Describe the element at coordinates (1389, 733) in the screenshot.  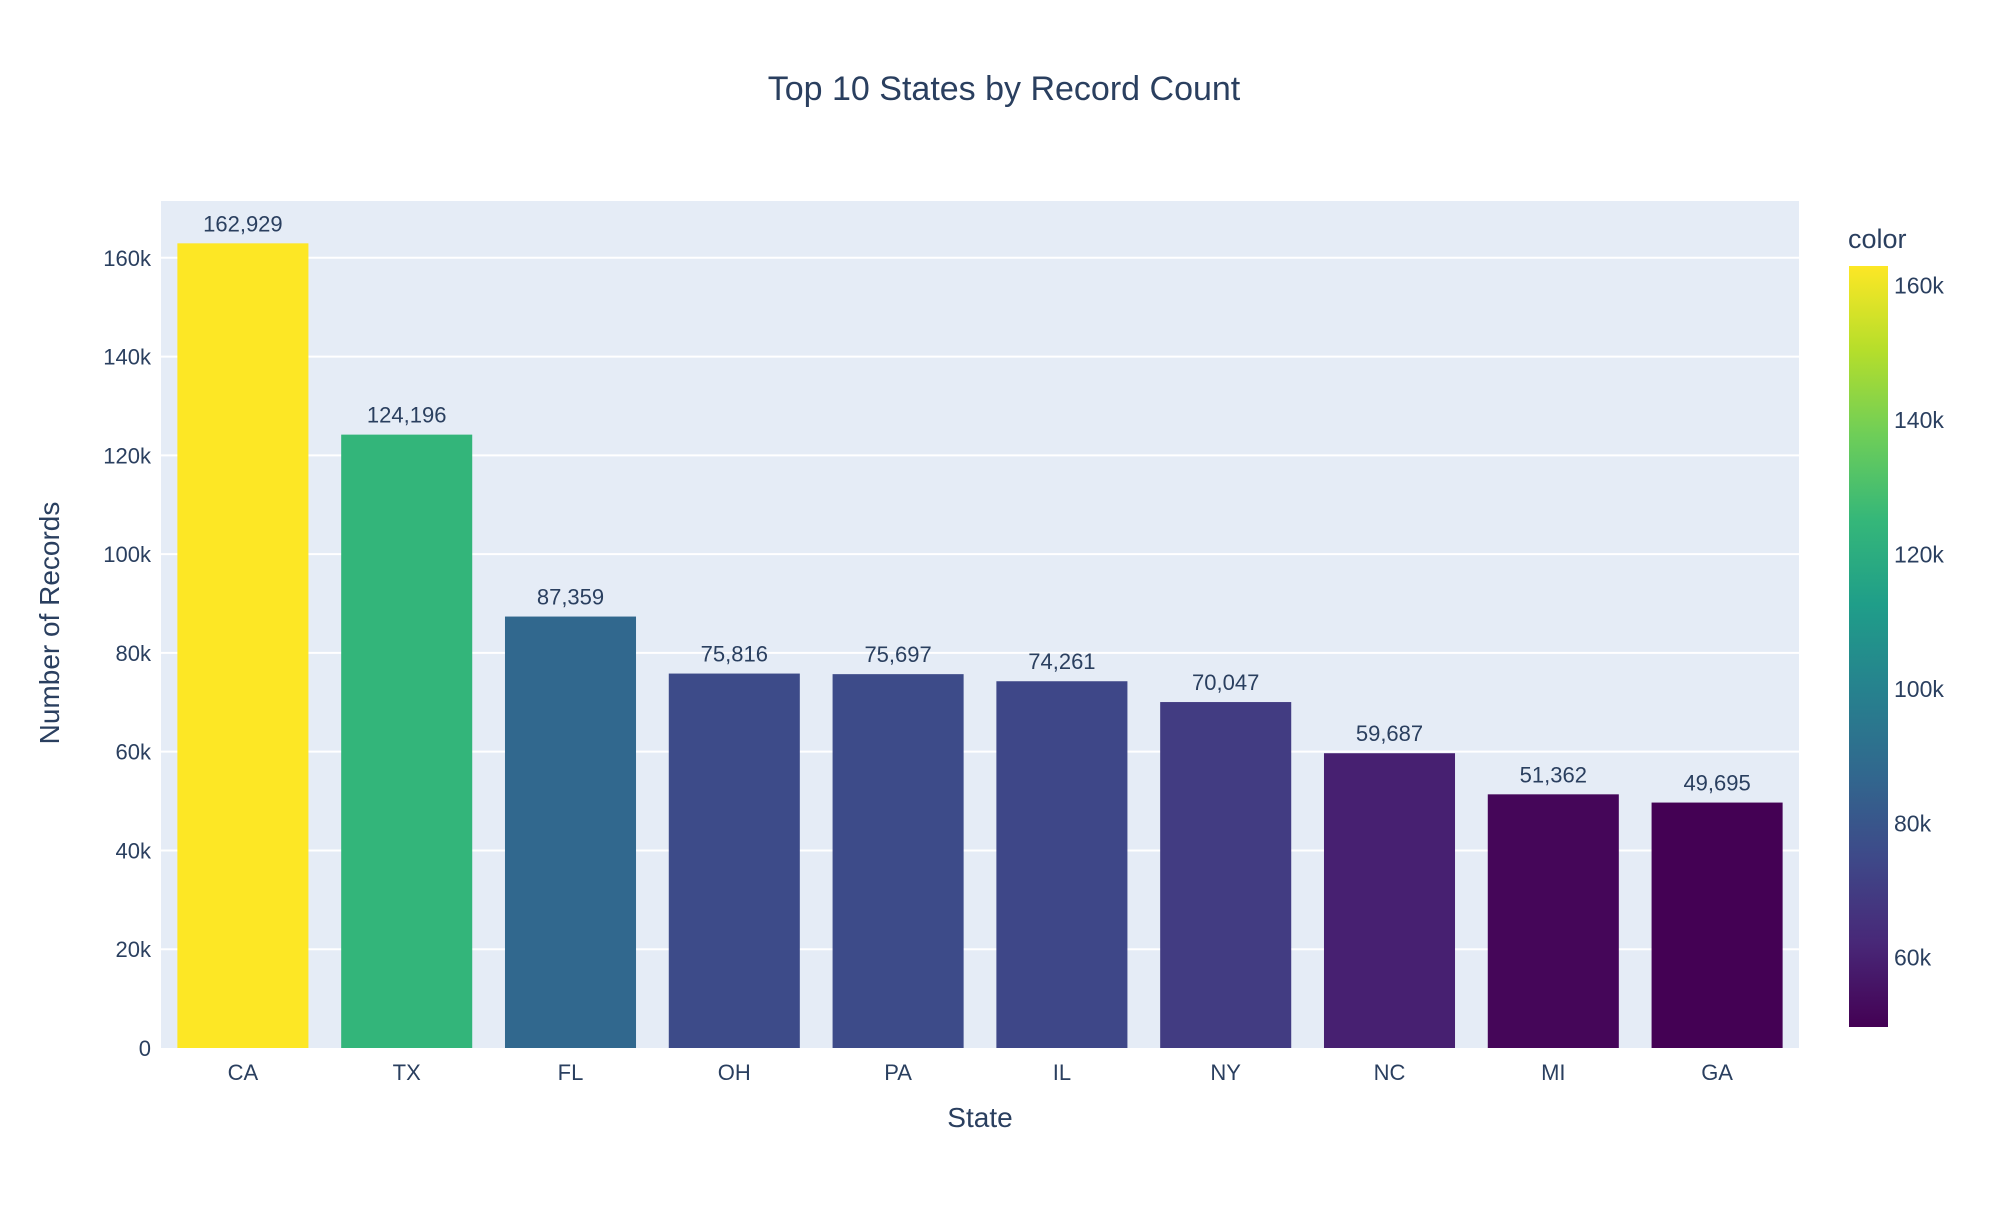
I see `data-label: 59,687` at that location.